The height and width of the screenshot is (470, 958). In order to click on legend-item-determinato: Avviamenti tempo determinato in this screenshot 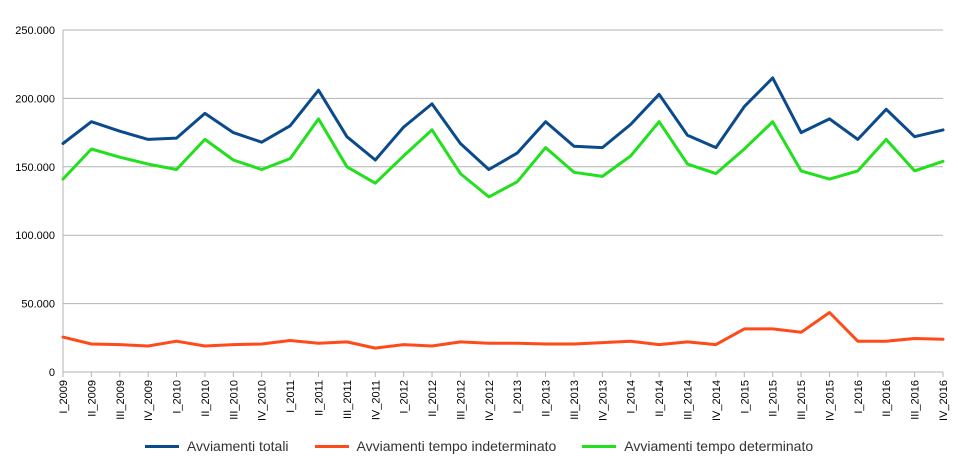, I will do `click(697, 446)`.